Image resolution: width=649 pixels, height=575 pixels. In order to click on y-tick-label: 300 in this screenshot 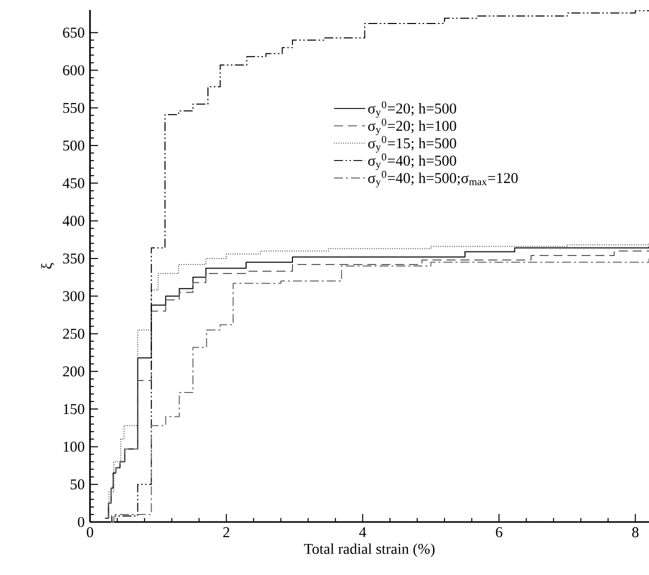, I will do `click(73, 296)`.